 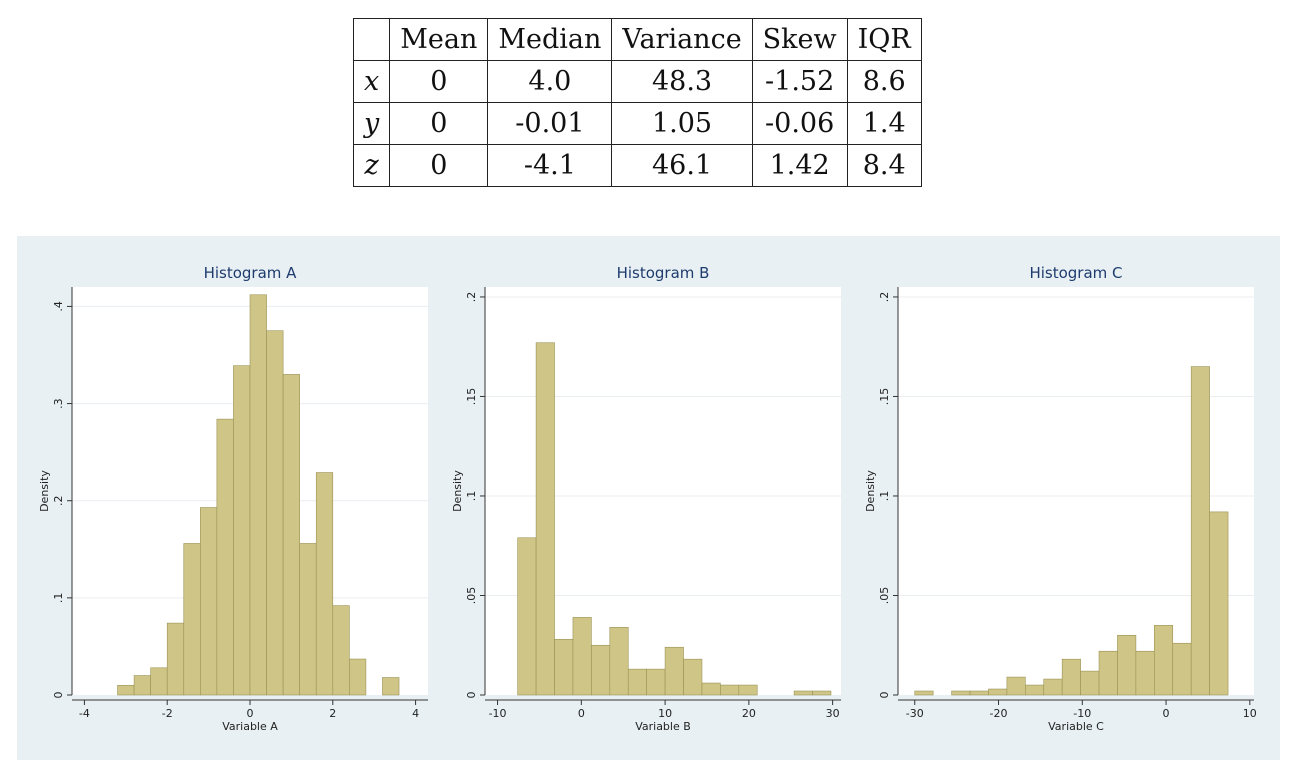 What do you see at coordinates (799, 81) in the screenshot?
I see `table-cell: -1.52` at bounding box center [799, 81].